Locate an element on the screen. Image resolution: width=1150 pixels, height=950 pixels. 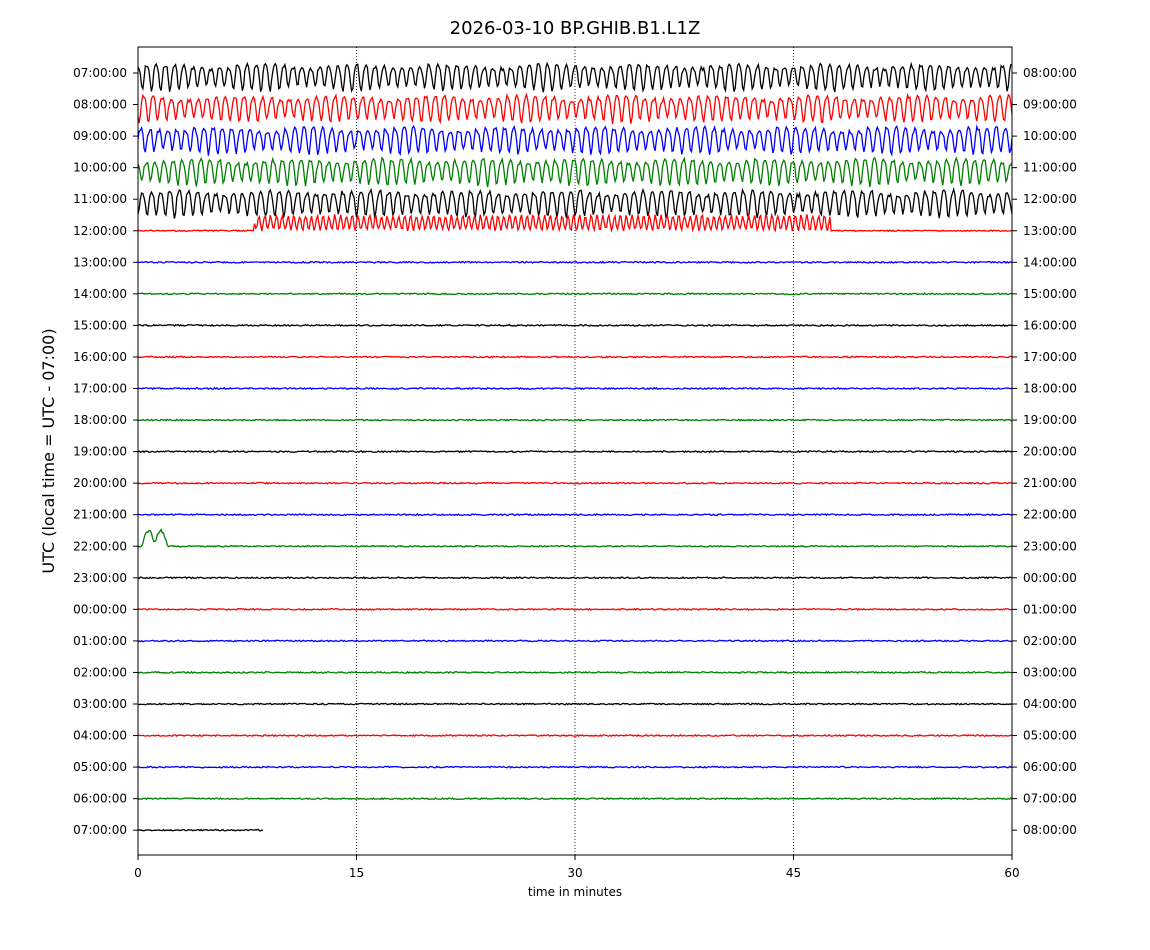
right-tick-label-22: 06:00:00 is located at coordinates (1050, 767).